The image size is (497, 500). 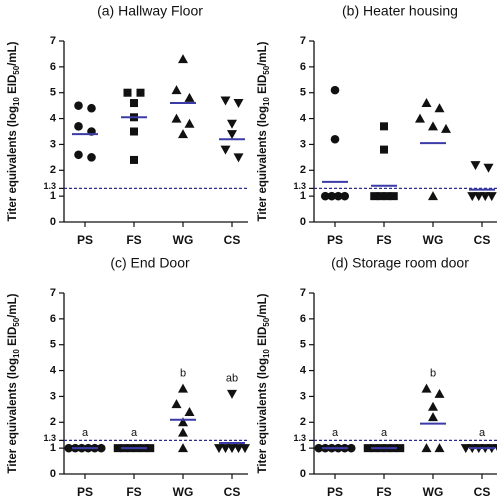 I want to click on y-tick-label: 4, so click(x=303, y=370).